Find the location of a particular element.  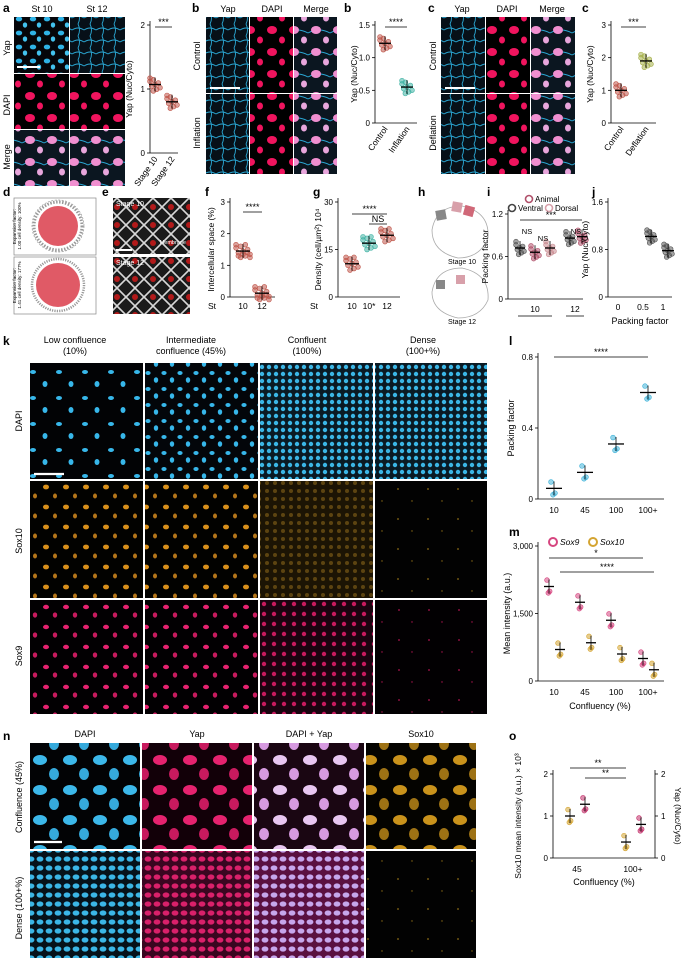

legend-label: Animal is located at coordinates (547, 199).